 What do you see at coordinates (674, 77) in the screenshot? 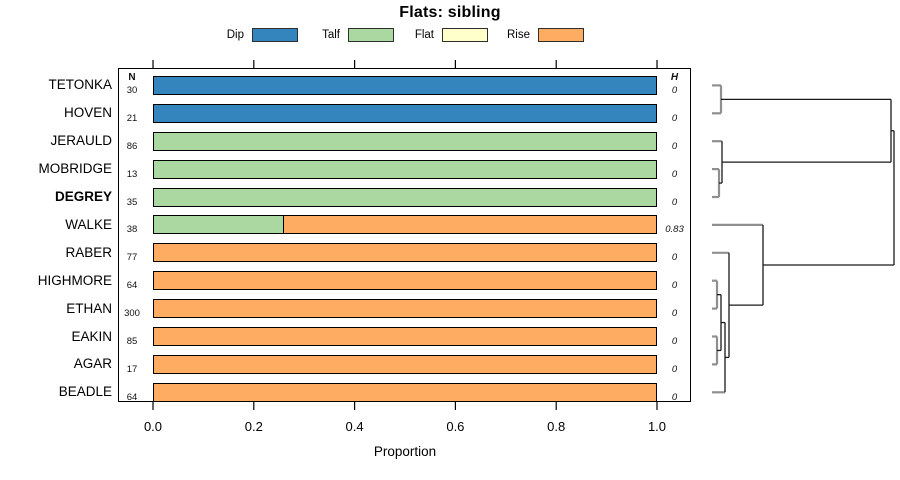
I see `h-column-header: H` at bounding box center [674, 77].